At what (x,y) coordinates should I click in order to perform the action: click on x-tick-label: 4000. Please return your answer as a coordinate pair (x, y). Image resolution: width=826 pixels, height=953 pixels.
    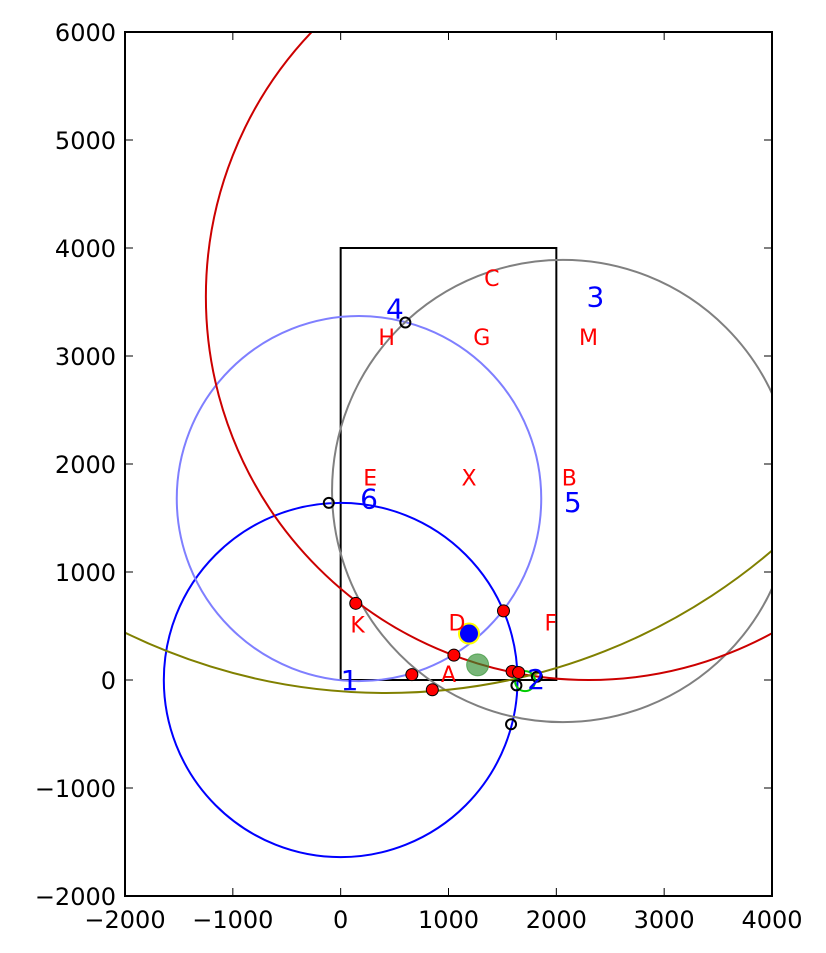
    Looking at the image, I should click on (771, 920).